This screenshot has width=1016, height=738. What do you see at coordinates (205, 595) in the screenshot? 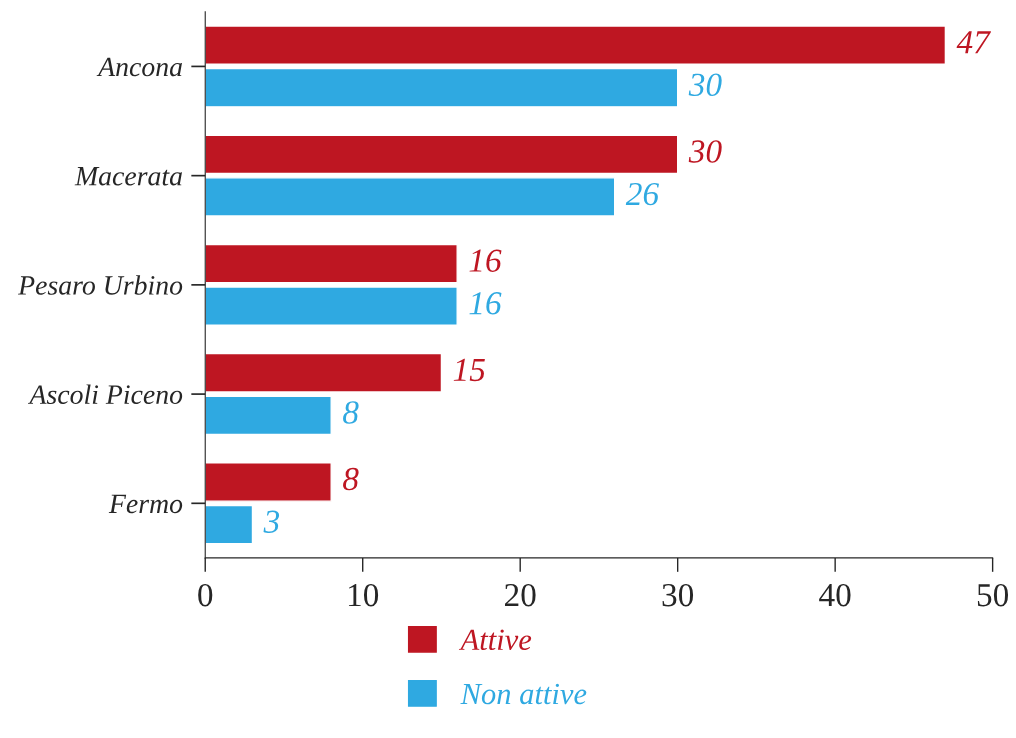
I see `x-tick-label: 0` at bounding box center [205, 595].